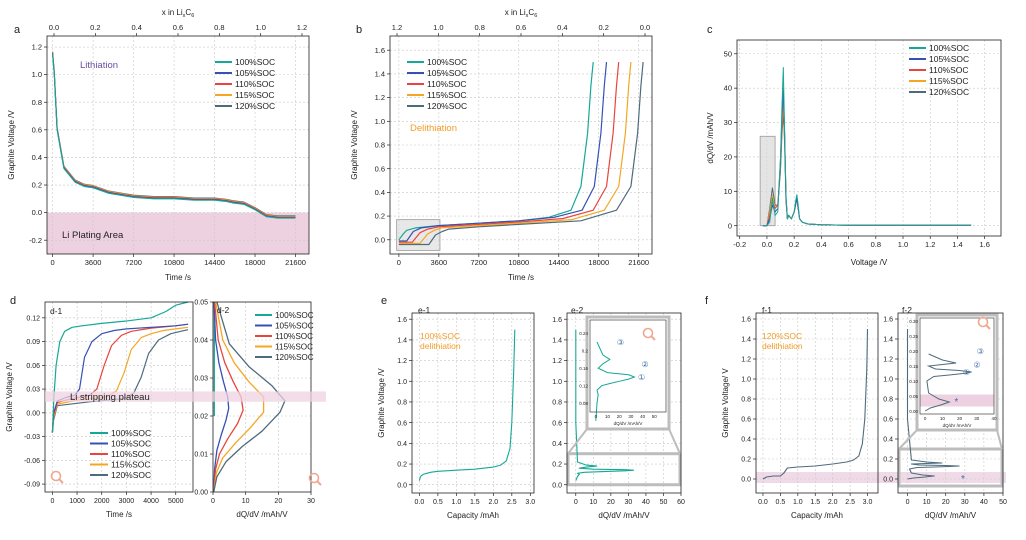  What do you see at coordinates (402, 340) in the screenshot?
I see `e1-ytick-label: 1.4` at bounding box center [402, 340].